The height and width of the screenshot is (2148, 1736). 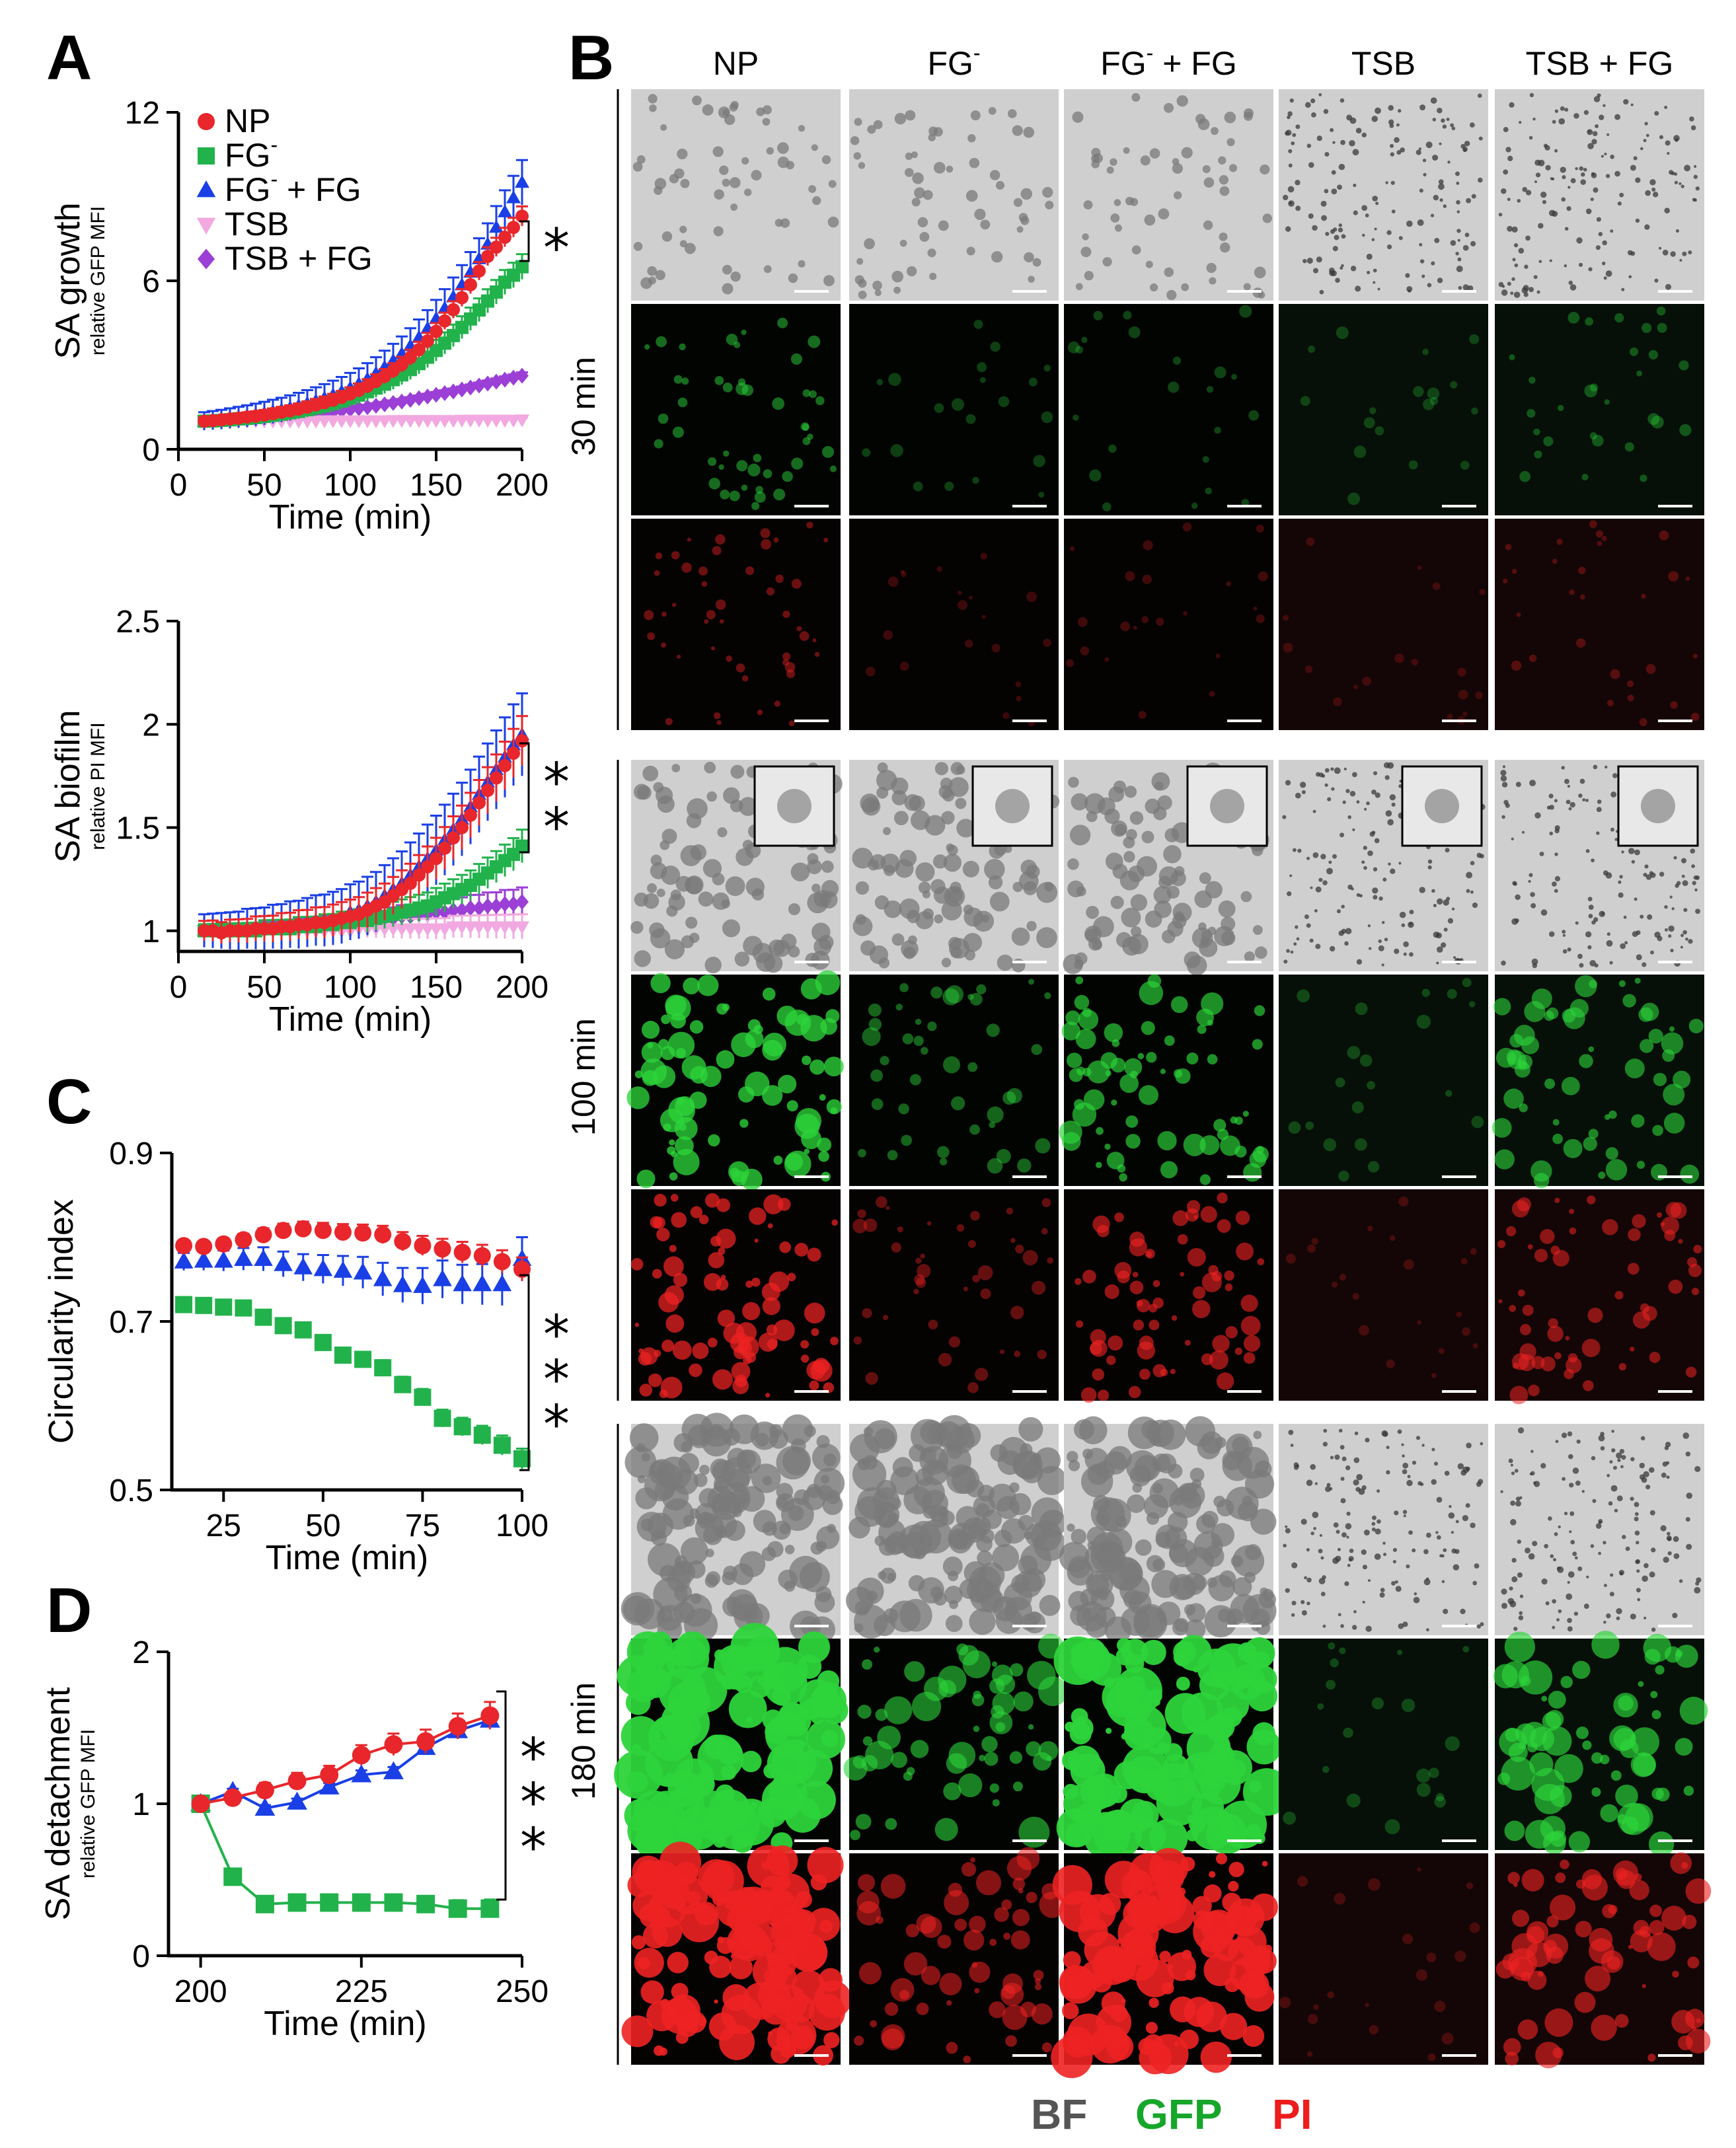 I want to click on y-tick-label: 0, so click(x=151, y=451).